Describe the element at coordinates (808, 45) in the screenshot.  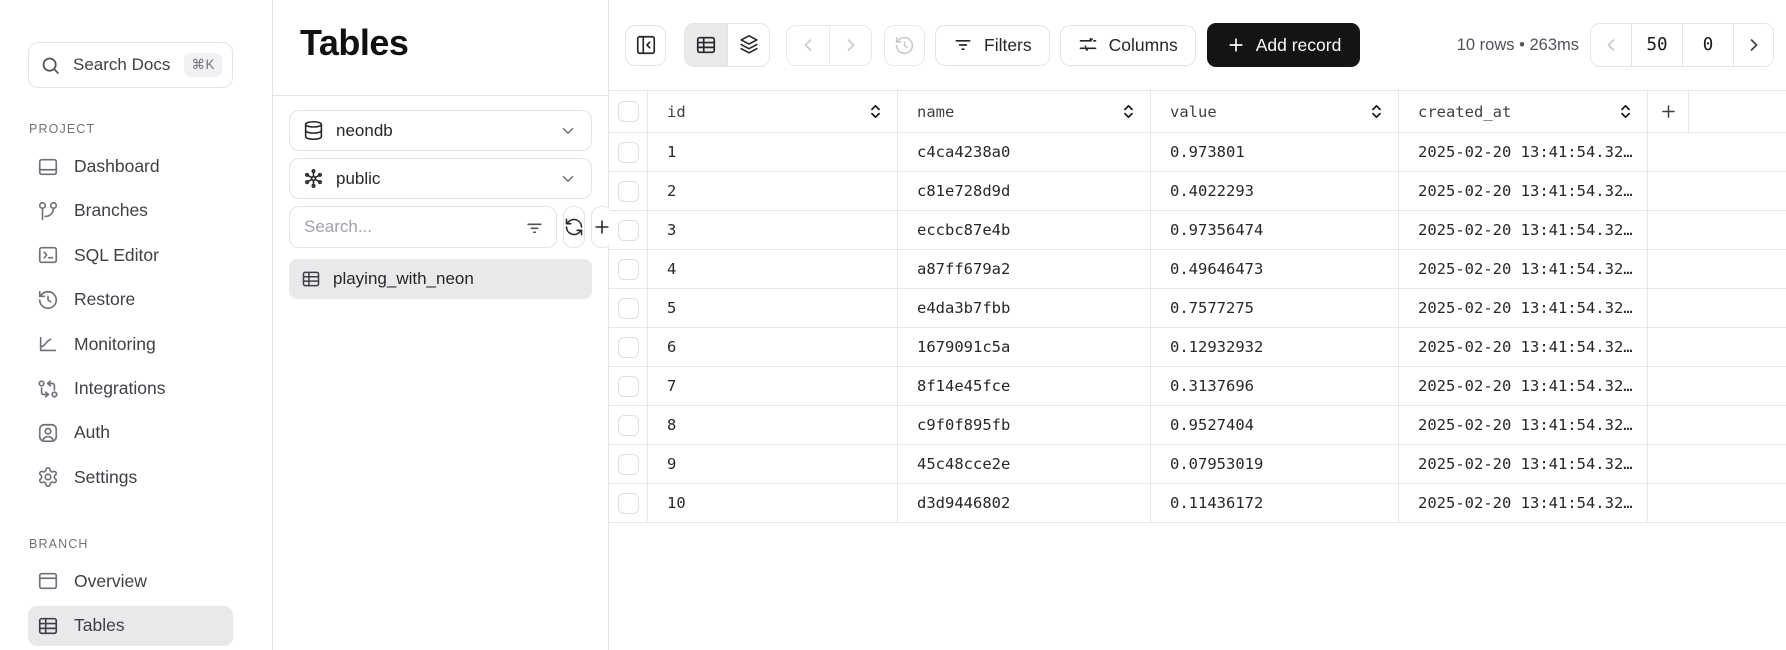
I see `prev-record-button` at that location.